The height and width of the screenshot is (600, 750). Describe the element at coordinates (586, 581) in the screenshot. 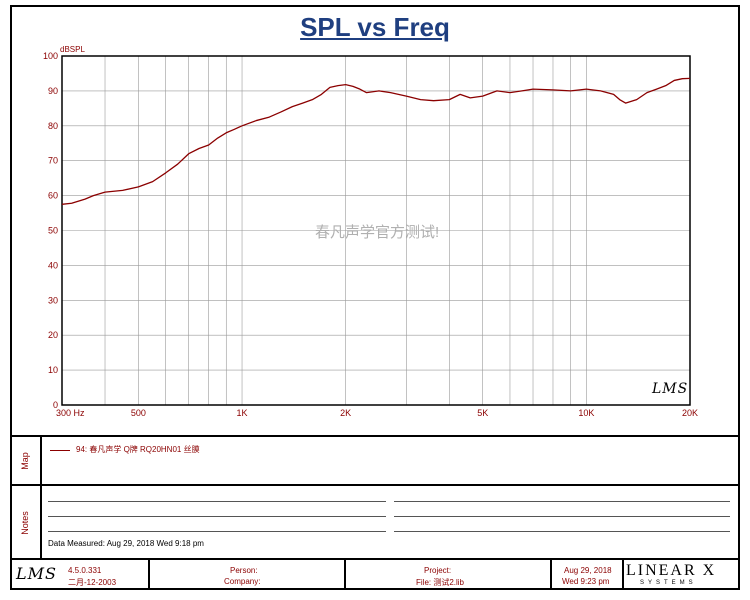

I see `footer-time: Wed 9:23 pm` at that location.